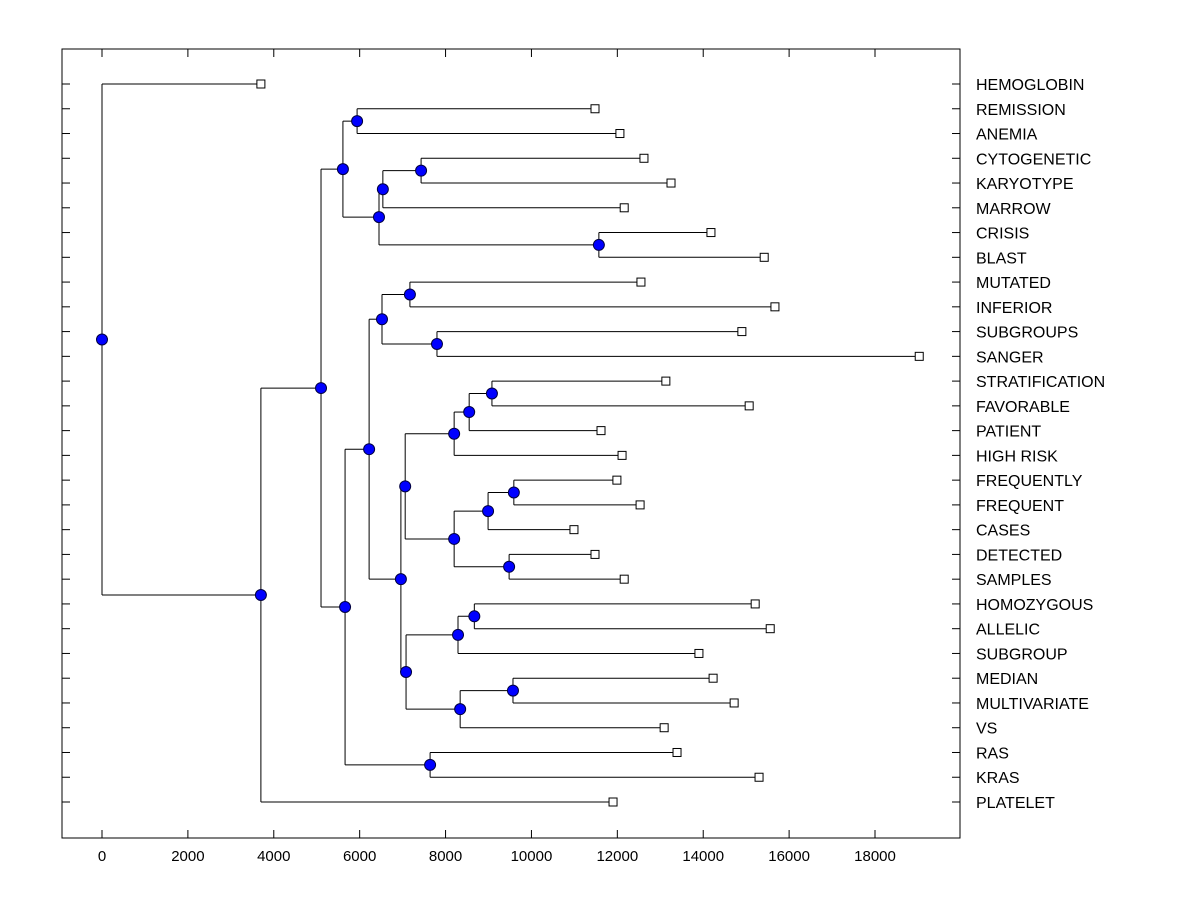  What do you see at coordinates (1013, 283) in the screenshot?
I see `leaf-label: MUTATED` at bounding box center [1013, 283].